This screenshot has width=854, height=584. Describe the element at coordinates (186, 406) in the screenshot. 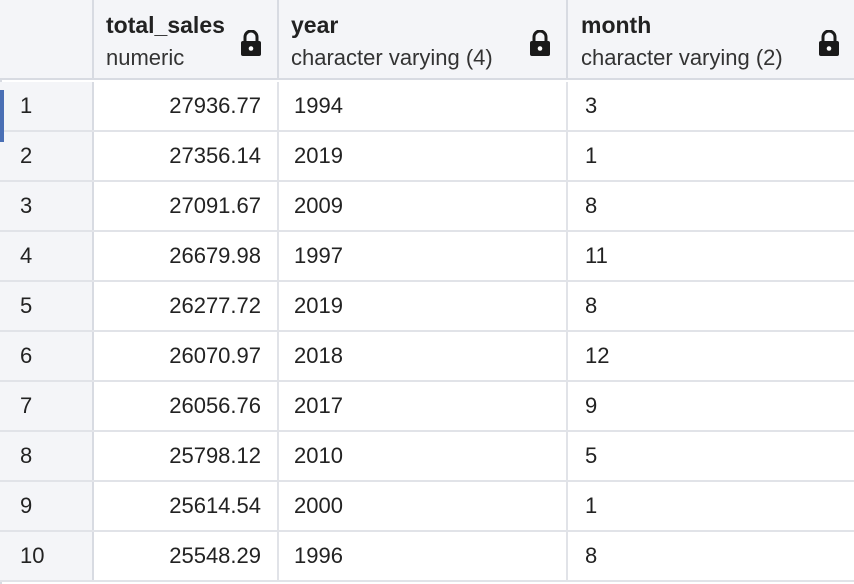

I see `cell-total-sales: 26056.76` at that location.